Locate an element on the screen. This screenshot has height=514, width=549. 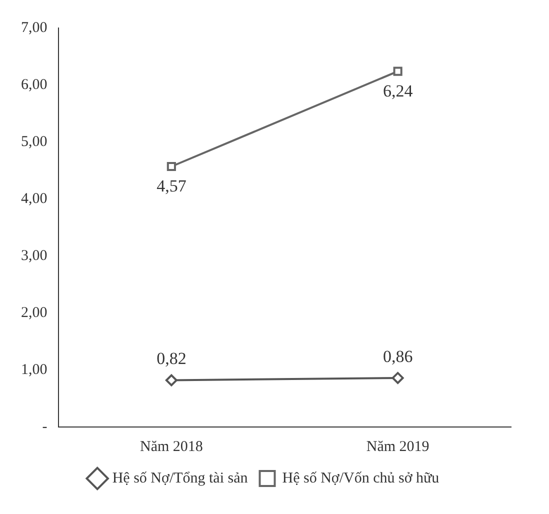
y-tick-label: 7,00 is located at coordinates (34, 28).